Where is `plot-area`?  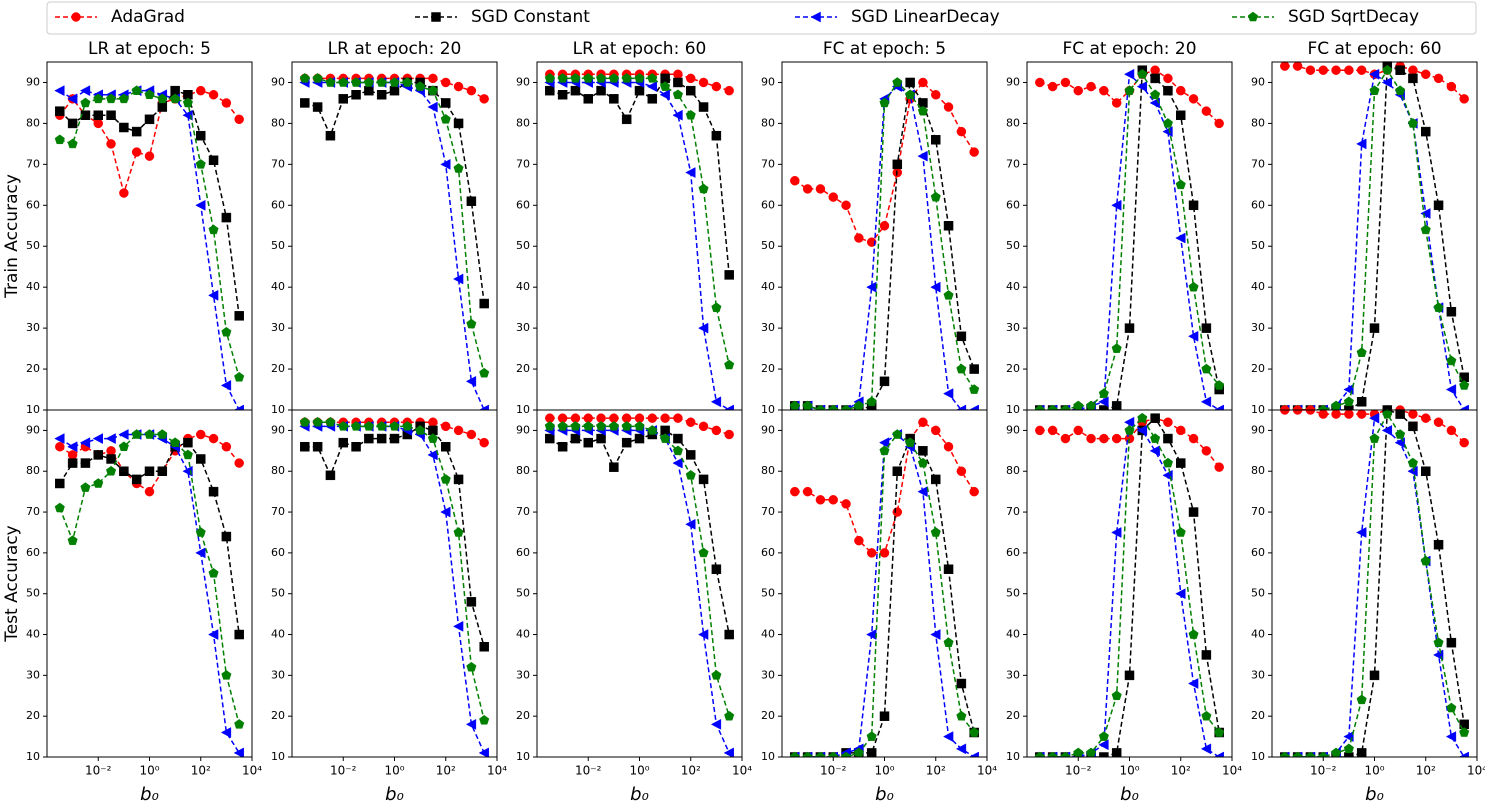 plot-area is located at coordinates (149, 236).